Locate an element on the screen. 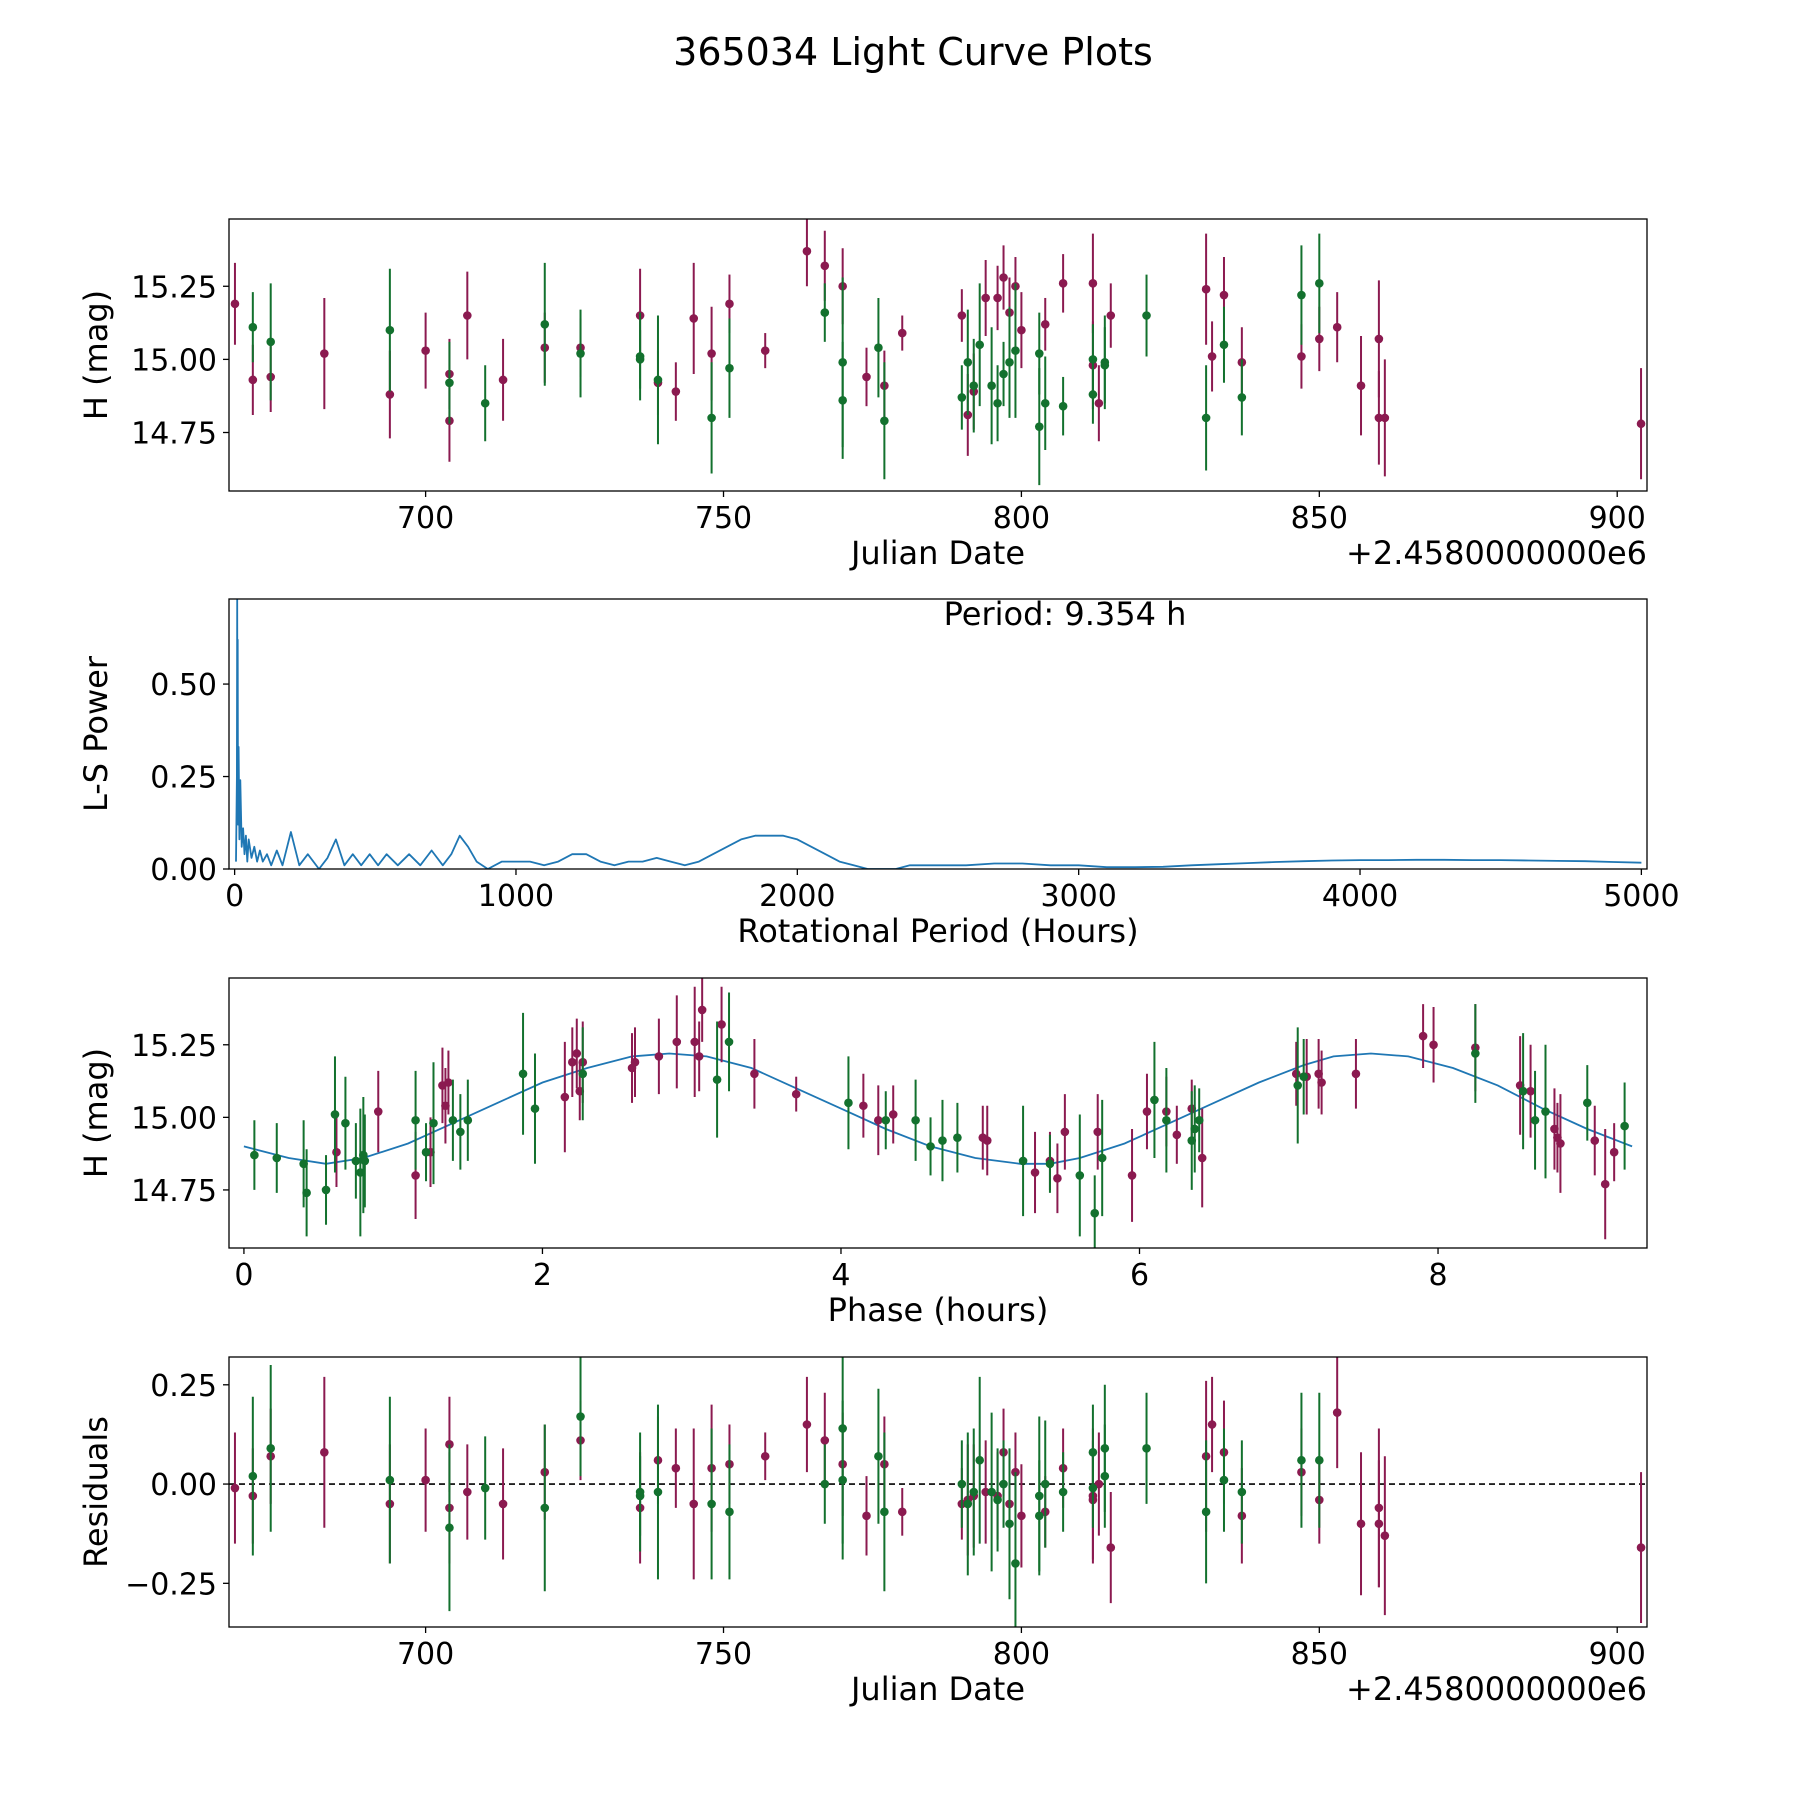 The image size is (1800, 1800). residuals-frame is located at coordinates (938, 1492).